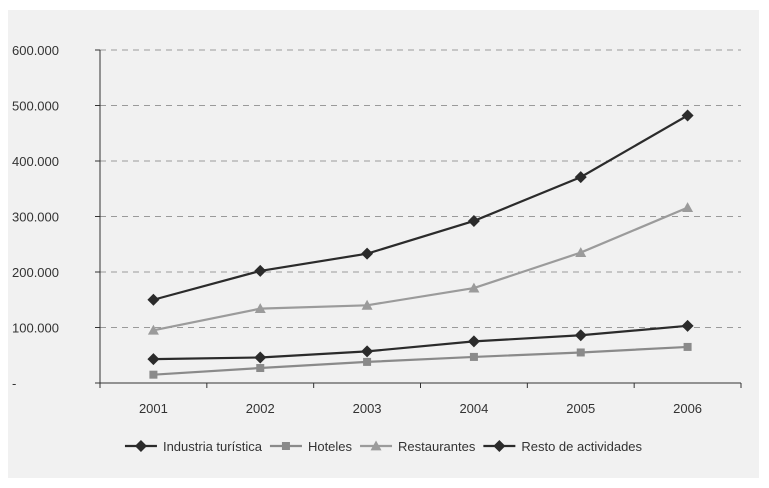 The image size is (769, 488). I want to click on legend-label: Hoteles, so click(330, 446).